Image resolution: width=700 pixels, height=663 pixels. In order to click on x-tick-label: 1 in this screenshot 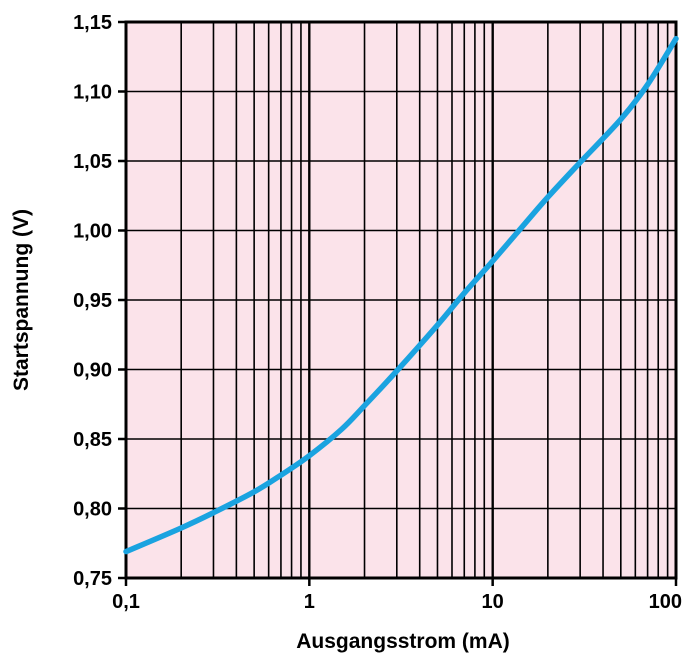, I will do `click(309, 602)`.